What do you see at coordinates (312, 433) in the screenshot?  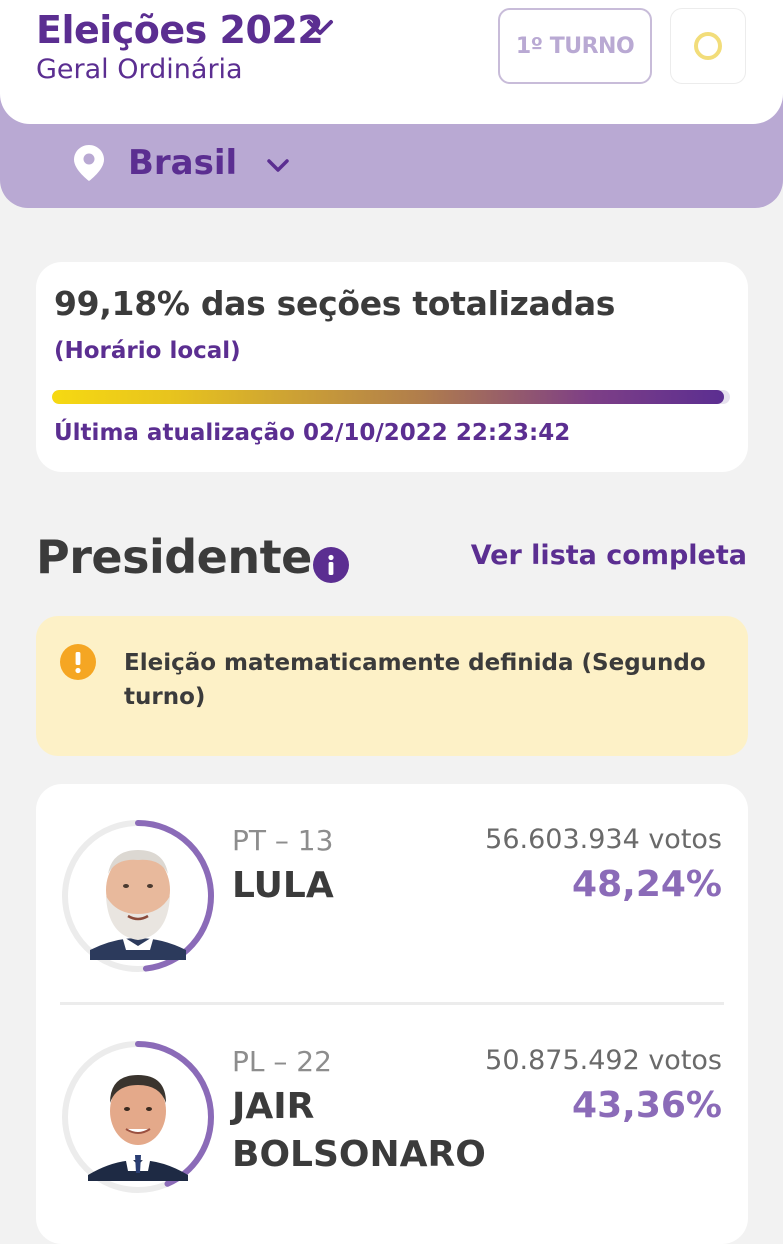 I see `last-updated: Última atualização 02/10/2022 22:23:42` at bounding box center [312, 433].